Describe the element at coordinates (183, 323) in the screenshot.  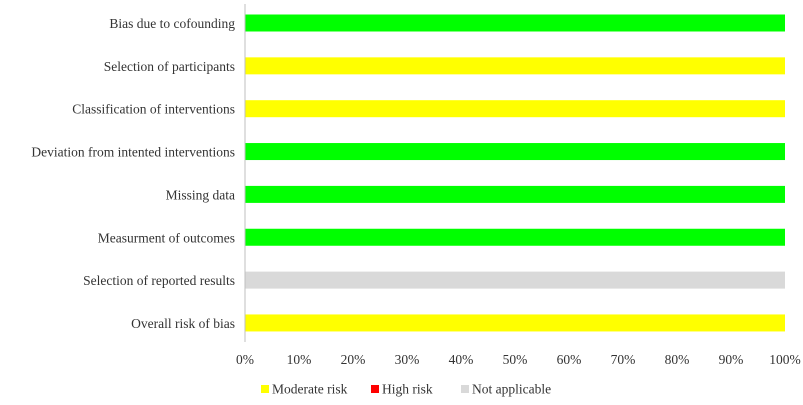
I see `category-label: Overall risk of bias` at that location.